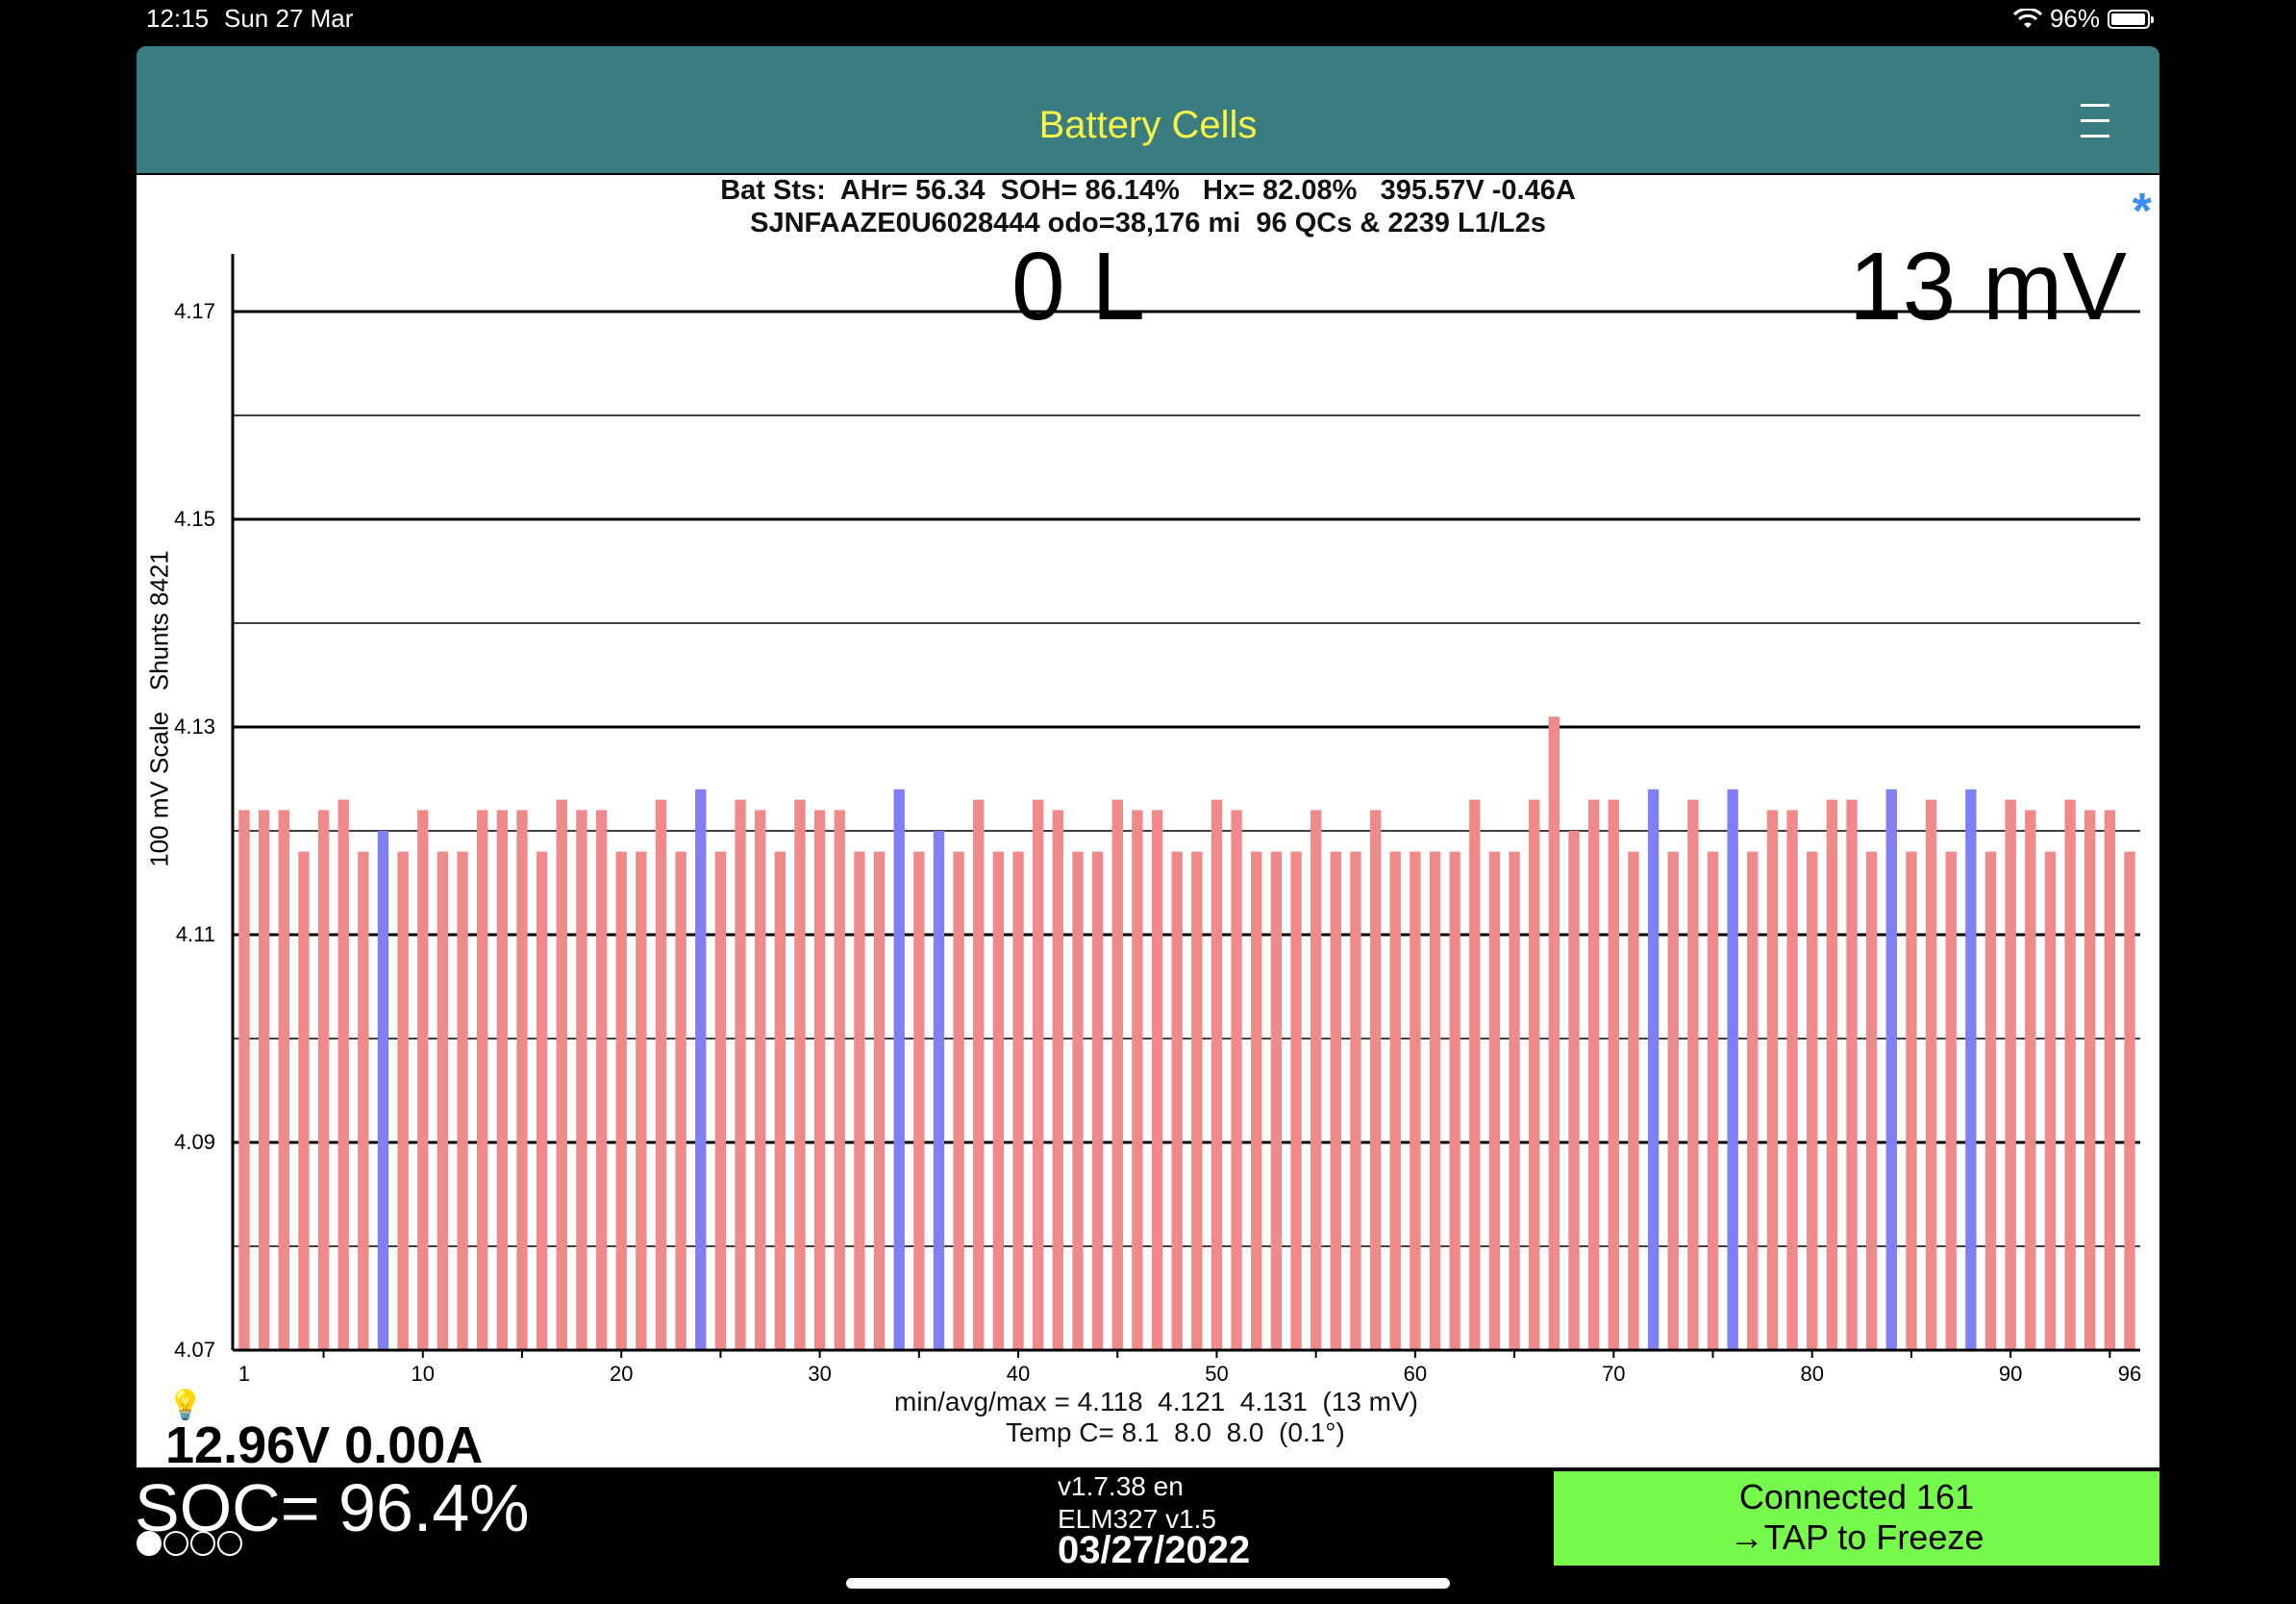 The width and height of the screenshot is (2296, 1604). Describe the element at coordinates (2074, 18) in the screenshot. I see `battery-percent: 96%` at that location.